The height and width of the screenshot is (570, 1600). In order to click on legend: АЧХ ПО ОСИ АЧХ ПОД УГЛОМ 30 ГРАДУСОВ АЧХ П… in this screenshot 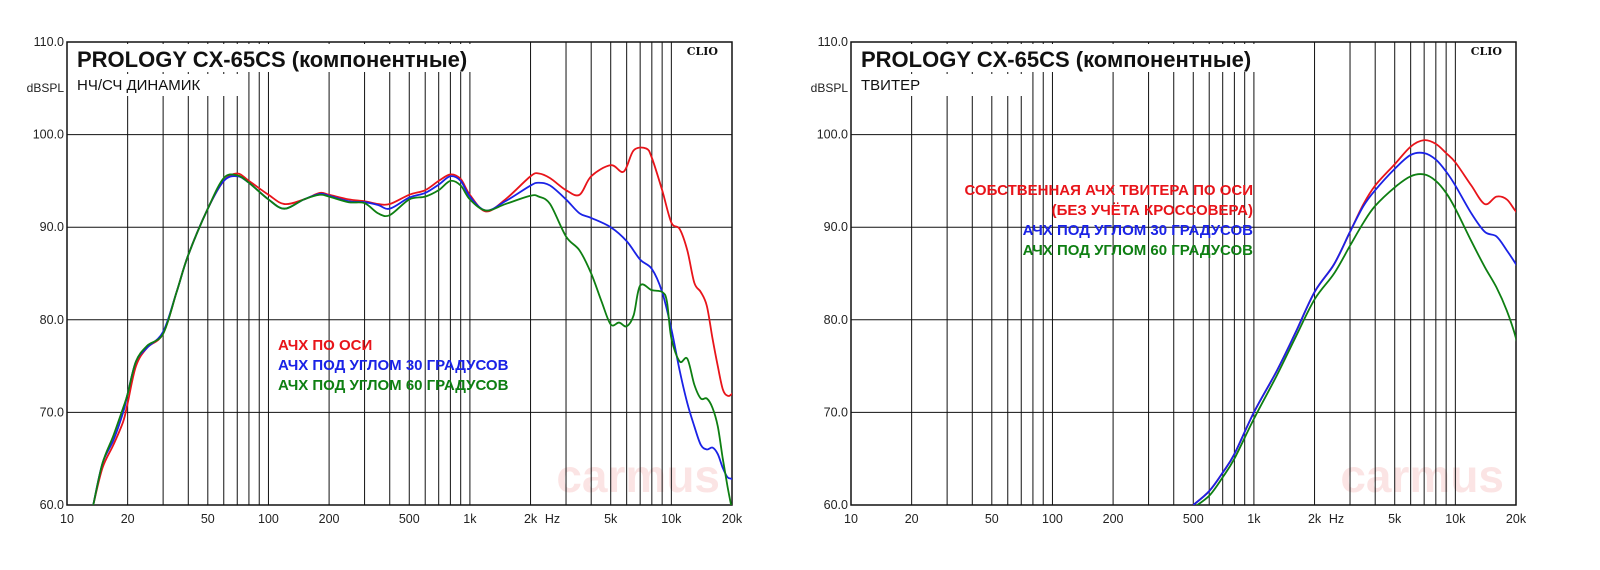, I will do `click(393, 365)`.